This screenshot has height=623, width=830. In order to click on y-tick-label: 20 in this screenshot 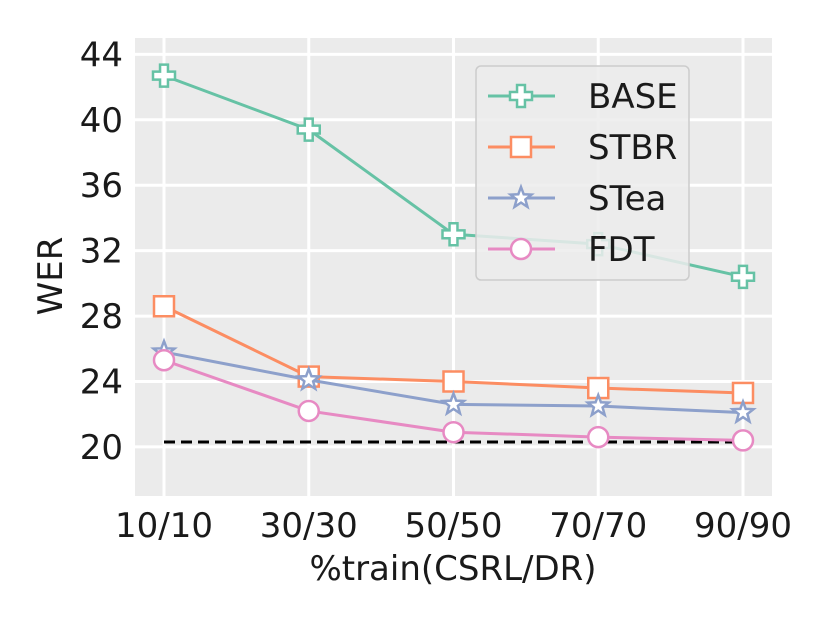, I will do `click(101, 448)`.